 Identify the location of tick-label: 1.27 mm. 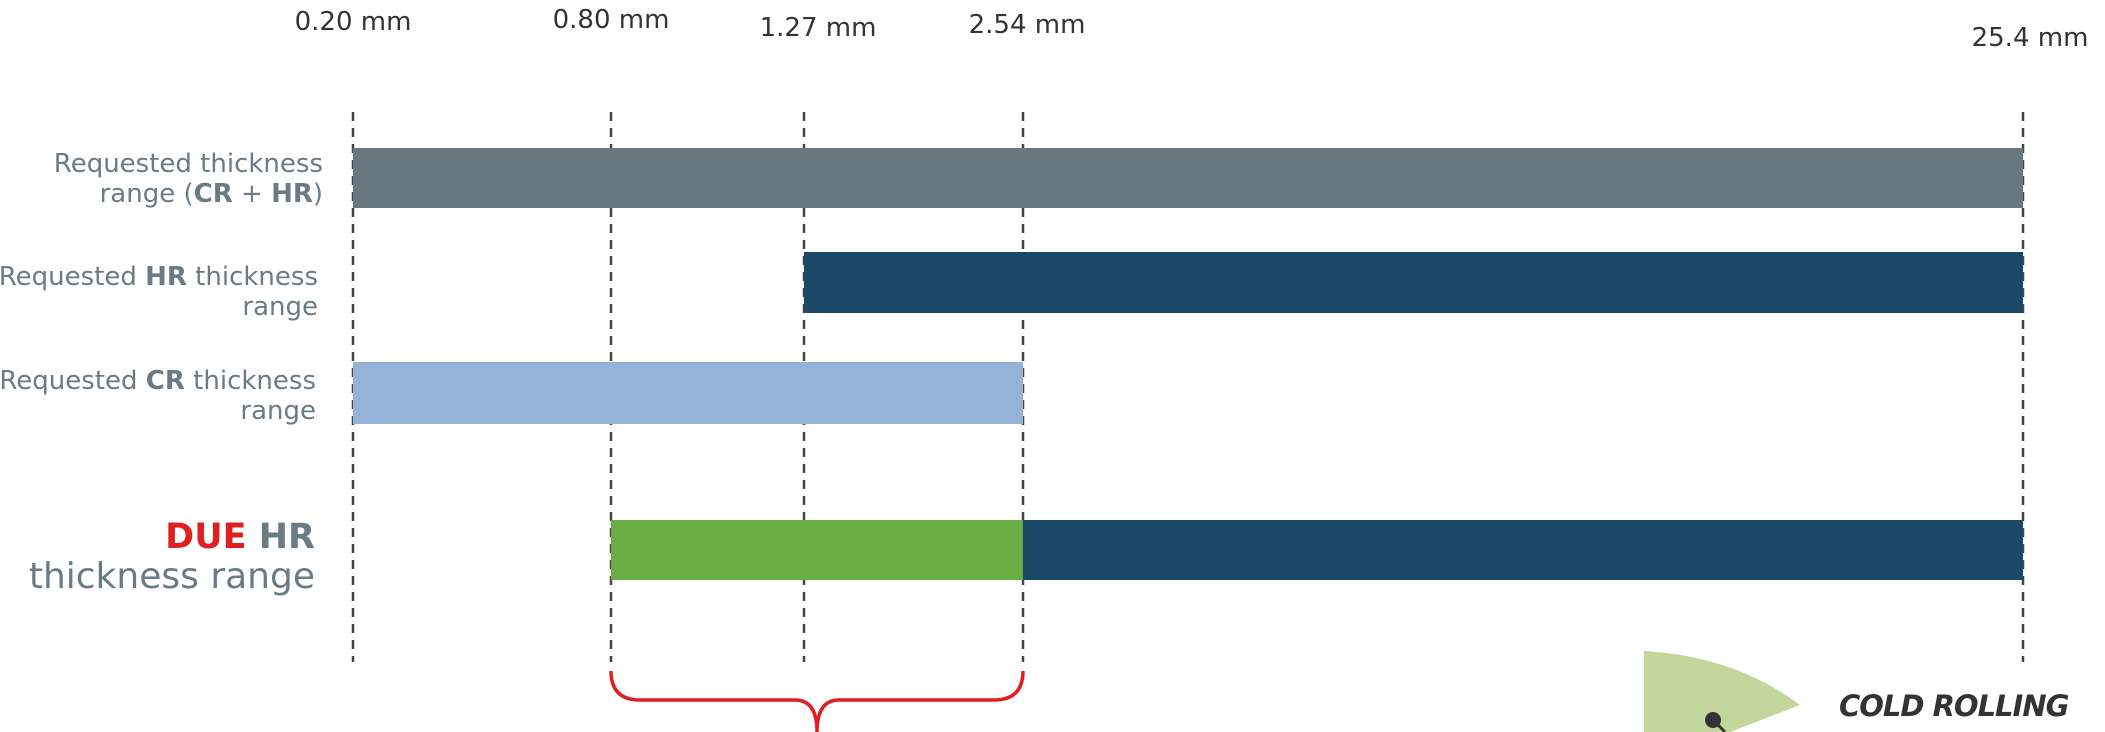
(818, 28).